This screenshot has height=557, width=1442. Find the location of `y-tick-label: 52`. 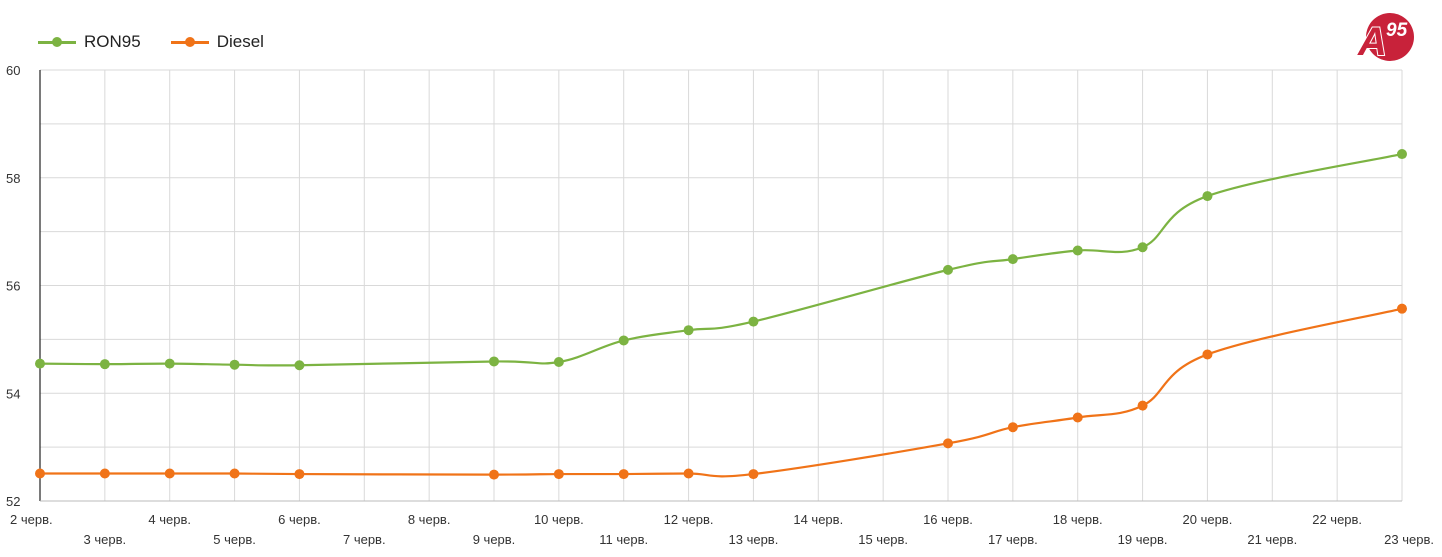

y-tick-label: 52 is located at coordinates (13, 501).